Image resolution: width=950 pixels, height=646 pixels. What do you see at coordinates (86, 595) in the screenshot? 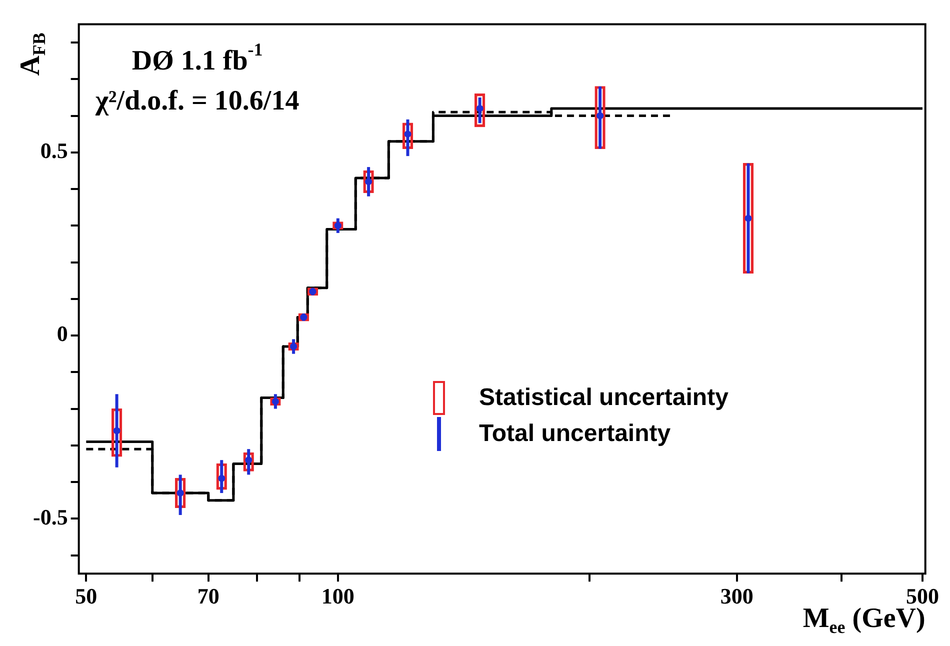
I see `x-tick-label: 50` at bounding box center [86, 595].